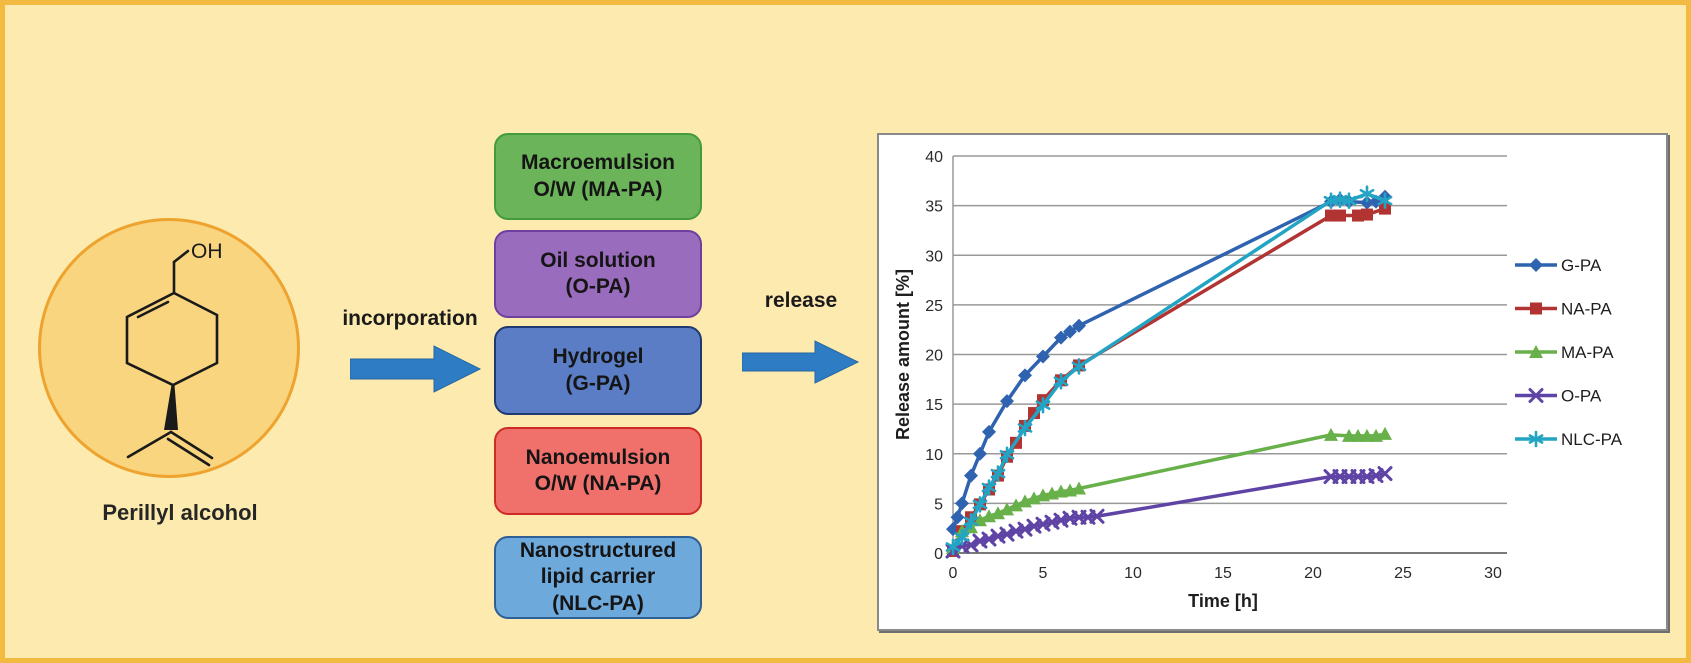 The height and width of the screenshot is (663, 1691). I want to click on box-line: Nanoemulsion, so click(598, 457).